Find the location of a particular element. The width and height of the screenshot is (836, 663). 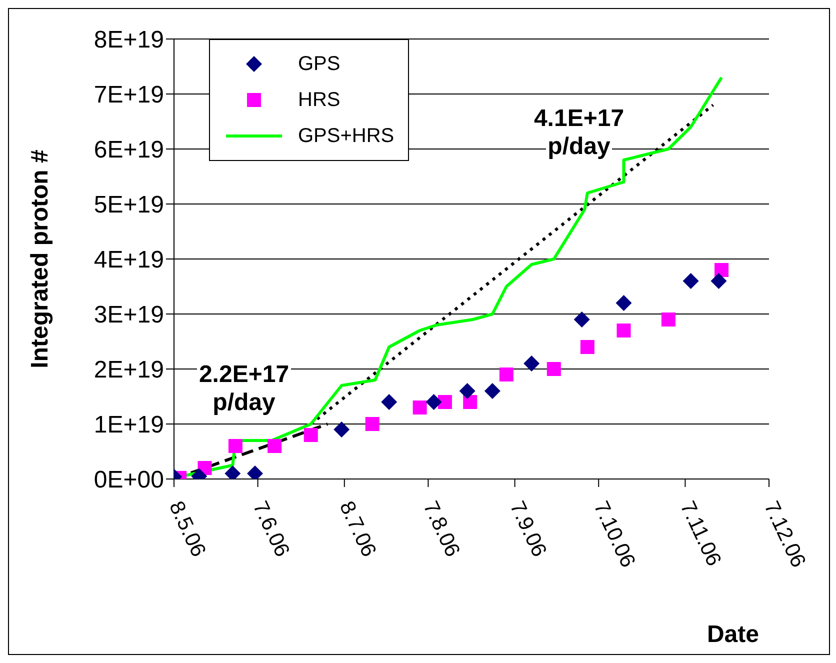

x-tick-label: 8.7.06 is located at coordinates (357, 529).